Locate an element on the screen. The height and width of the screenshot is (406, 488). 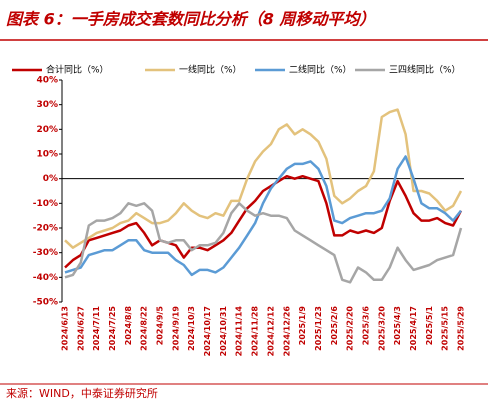
x-tick-label: 2024/10/17 is located at coordinates (207, 331).